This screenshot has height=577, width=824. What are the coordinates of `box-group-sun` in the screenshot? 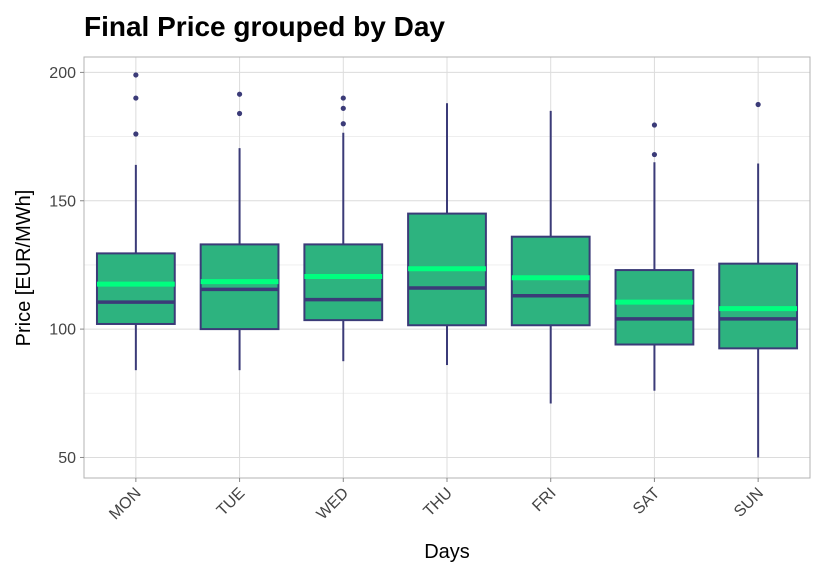 It's located at (758, 279).